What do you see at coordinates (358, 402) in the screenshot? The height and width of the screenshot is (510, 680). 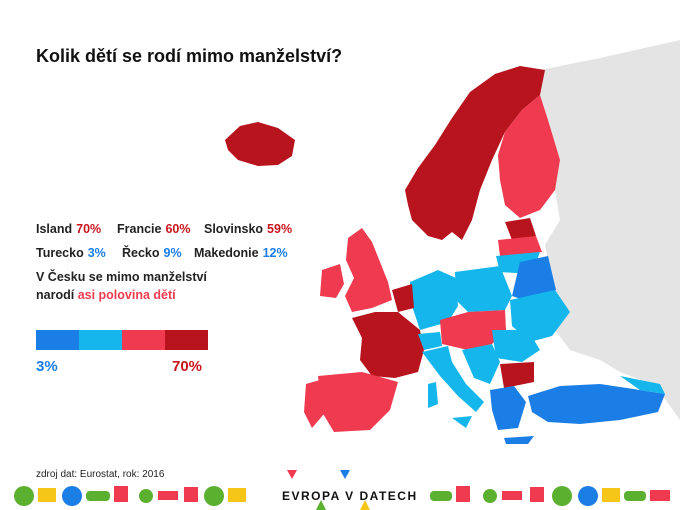 I see `region-spain` at bounding box center [358, 402].